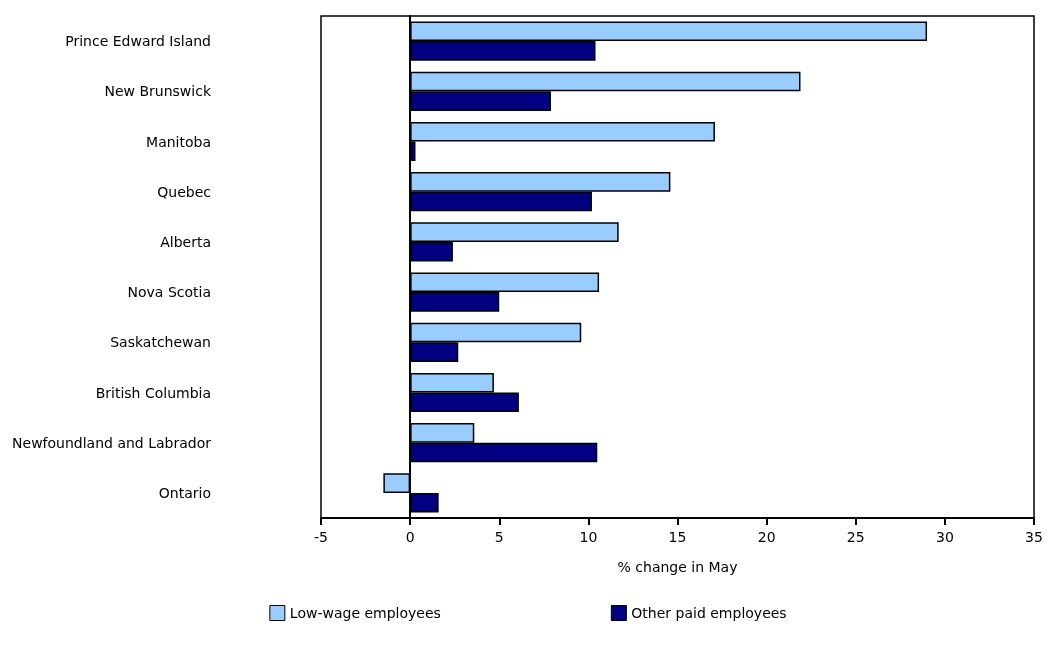  Describe the element at coordinates (178, 141) in the screenshot. I see `y-tick-label: Manitoba` at that location.